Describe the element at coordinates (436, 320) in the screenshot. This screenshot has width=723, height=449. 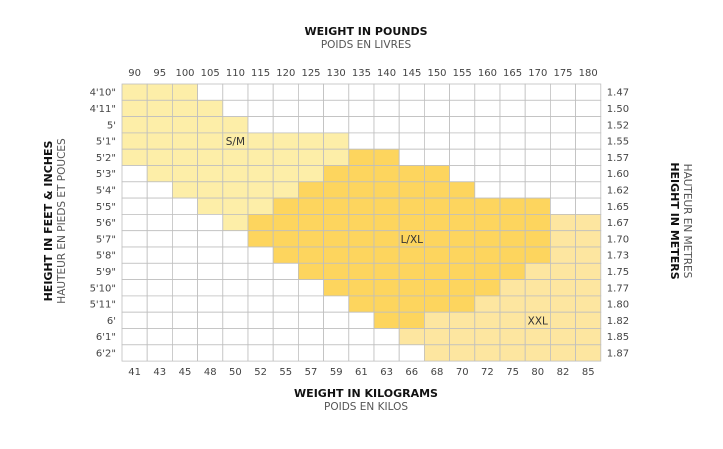
I see `grid-cell-6-150lb` at that location.